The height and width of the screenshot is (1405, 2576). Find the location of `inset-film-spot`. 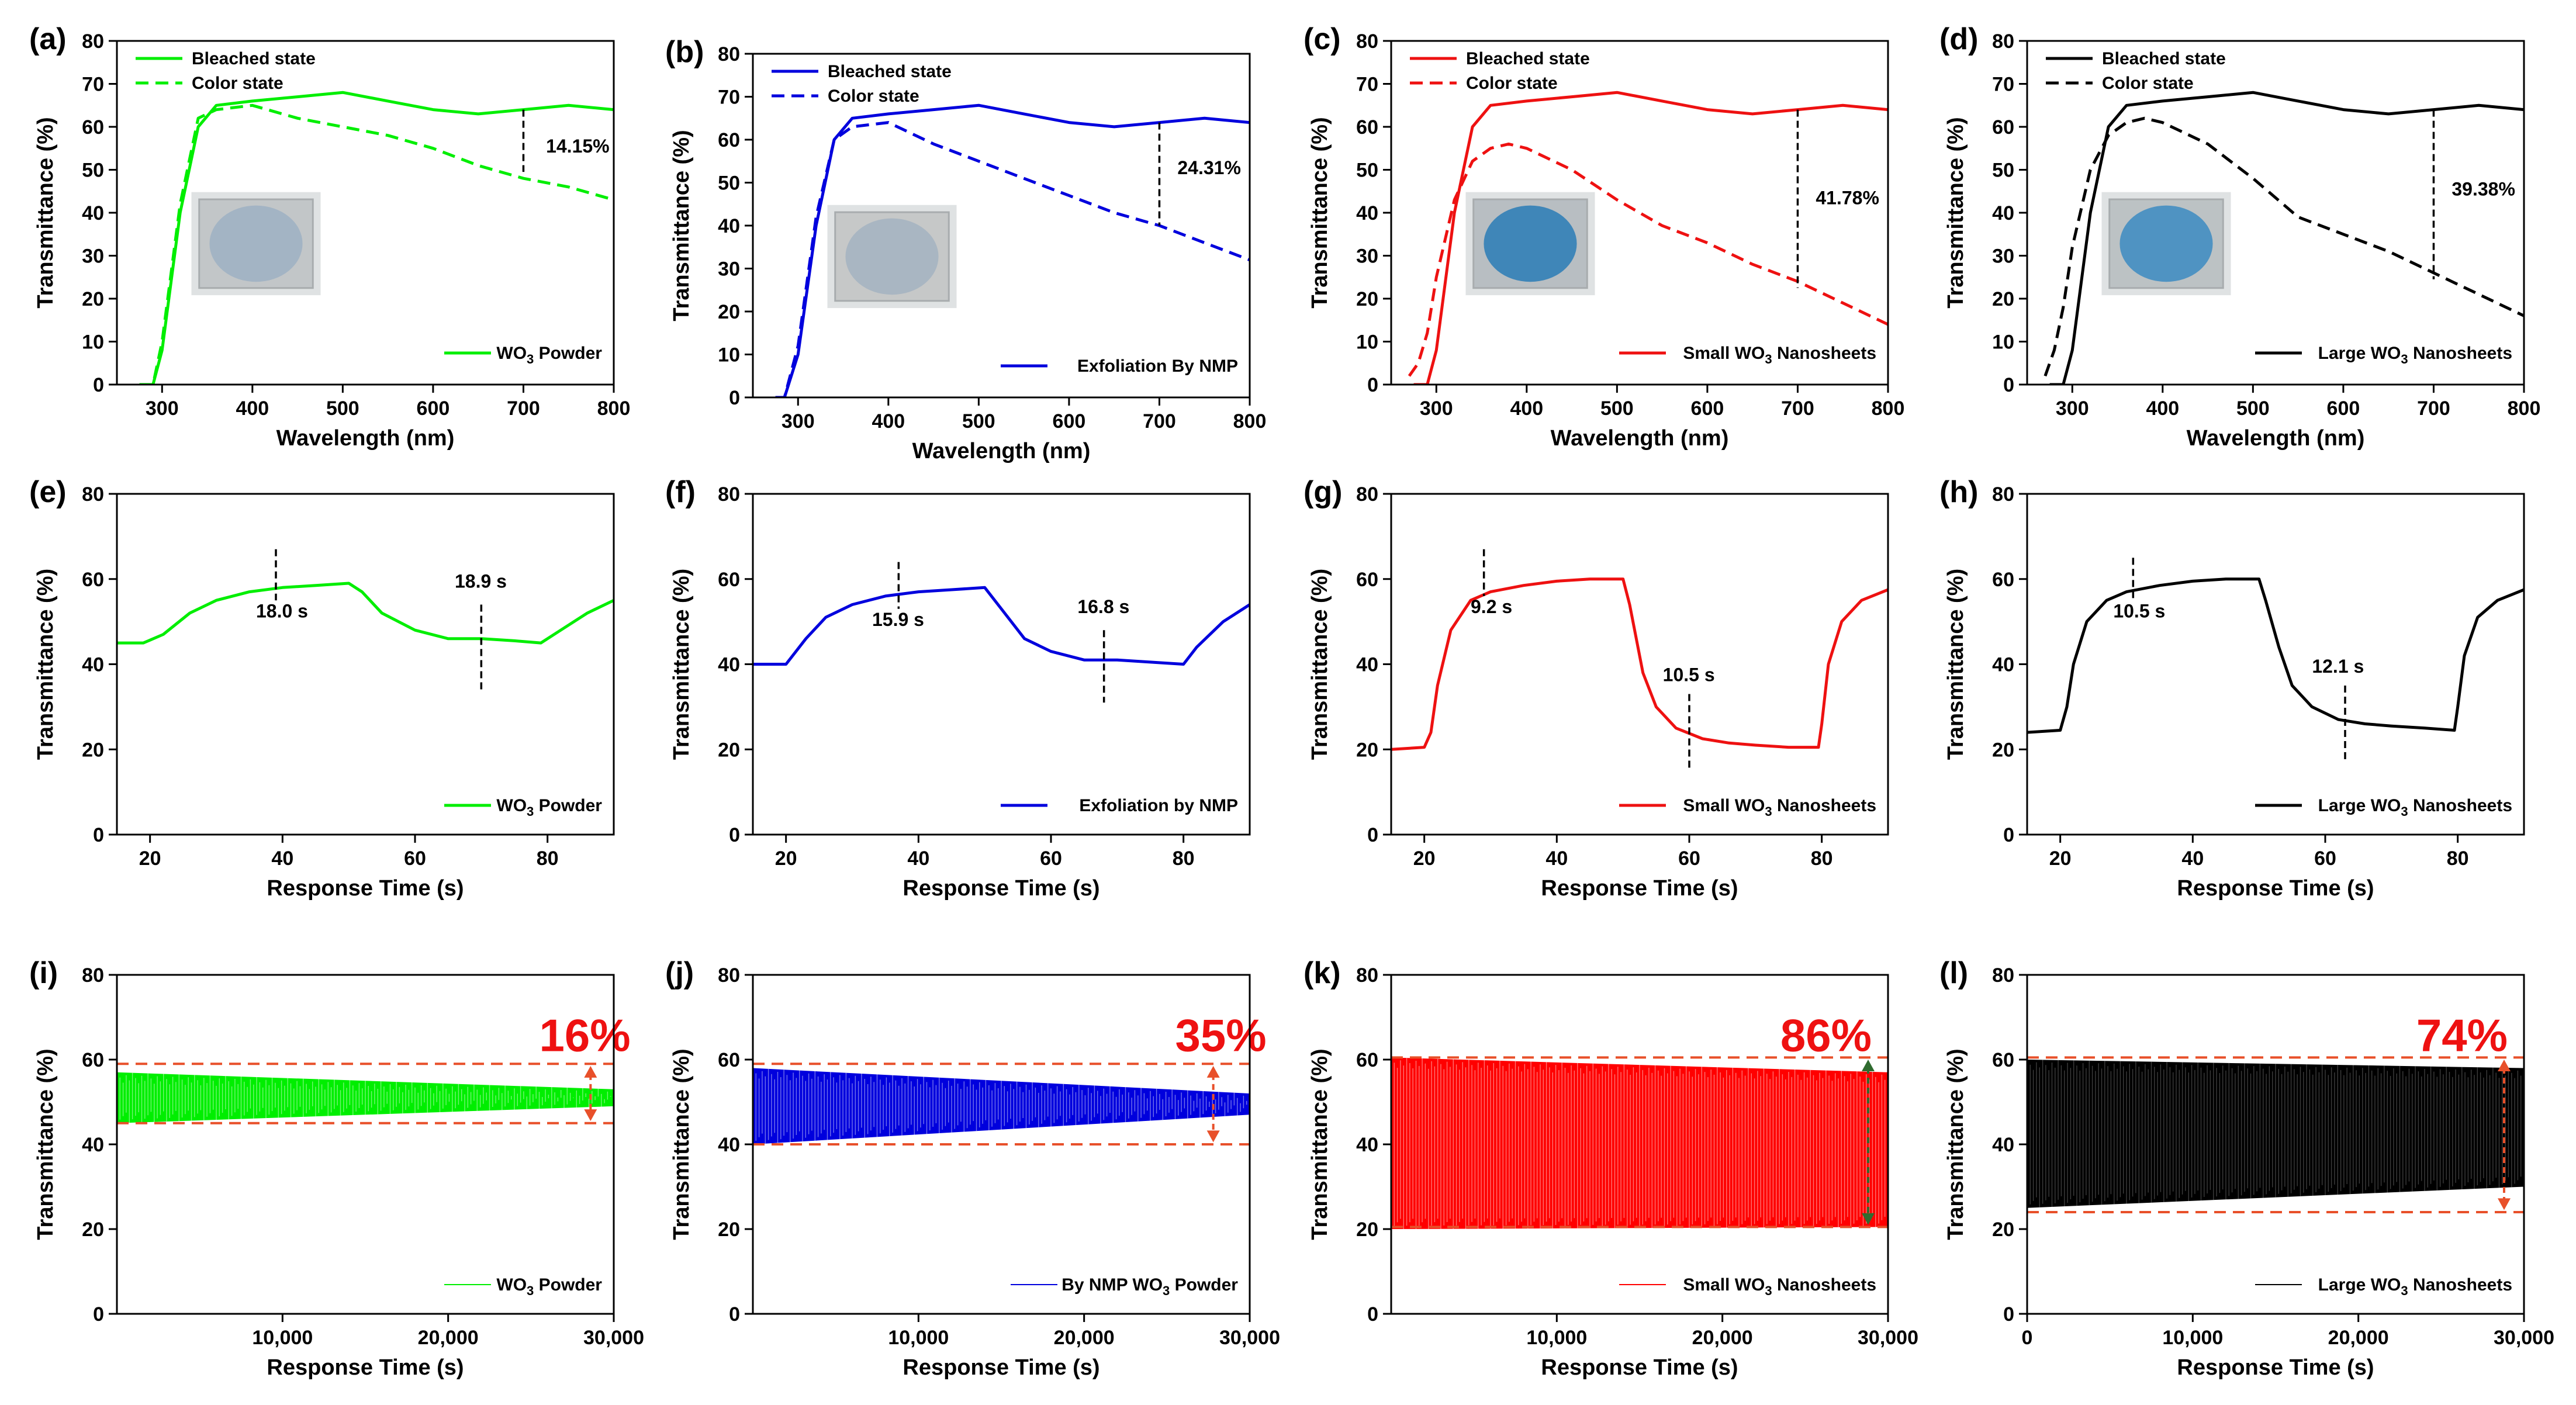

inset-film-spot is located at coordinates (1530, 244).